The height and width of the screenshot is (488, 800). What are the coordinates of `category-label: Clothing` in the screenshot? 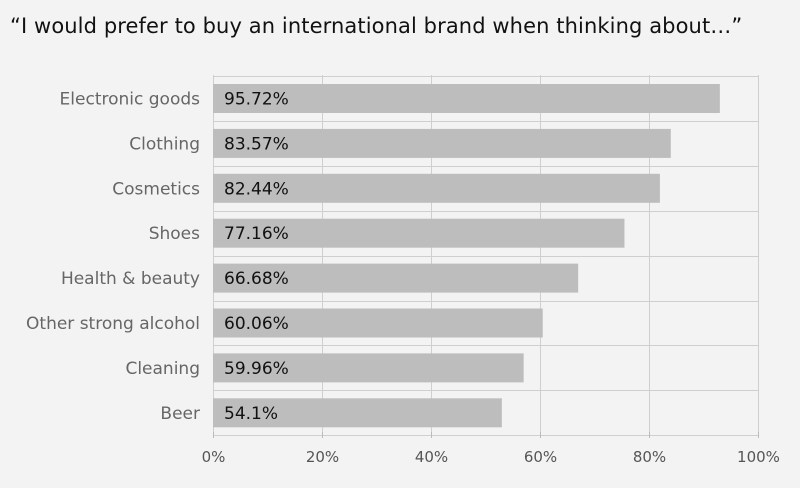 It's located at (164, 144).